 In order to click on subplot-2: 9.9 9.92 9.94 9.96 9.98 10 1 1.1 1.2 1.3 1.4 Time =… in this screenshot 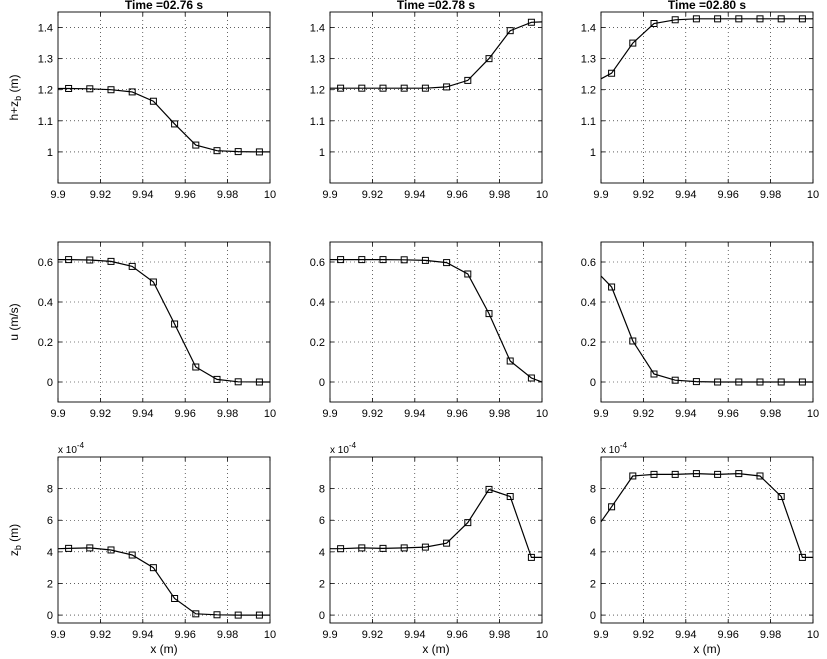, I will do `click(429, 100)`.